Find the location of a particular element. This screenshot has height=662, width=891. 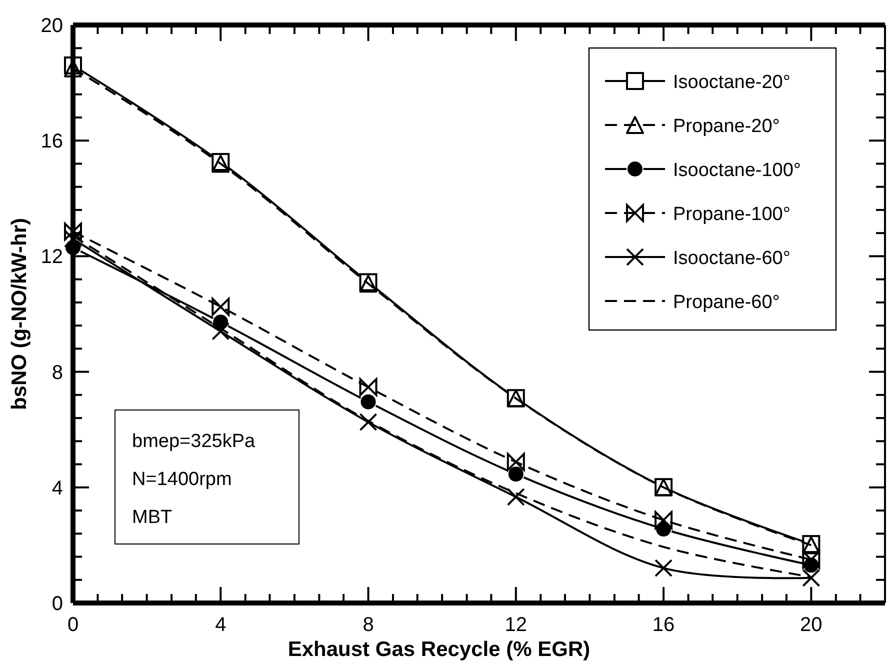

y-tick-label: 8 is located at coordinates (57, 373).